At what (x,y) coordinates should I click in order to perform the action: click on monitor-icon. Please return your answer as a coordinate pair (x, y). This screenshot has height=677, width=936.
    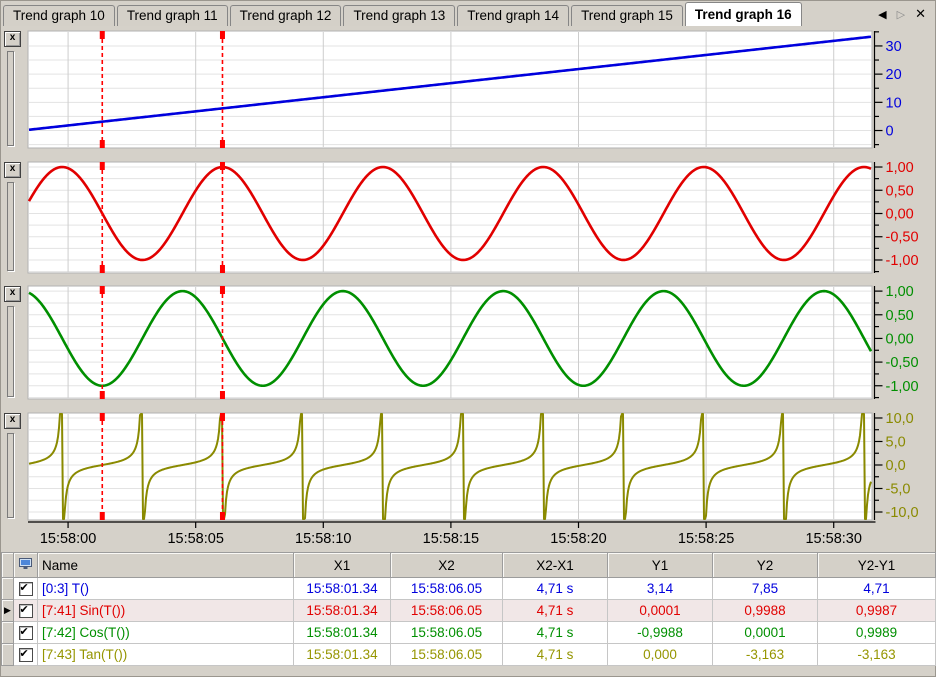
    Looking at the image, I should click on (25, 563).